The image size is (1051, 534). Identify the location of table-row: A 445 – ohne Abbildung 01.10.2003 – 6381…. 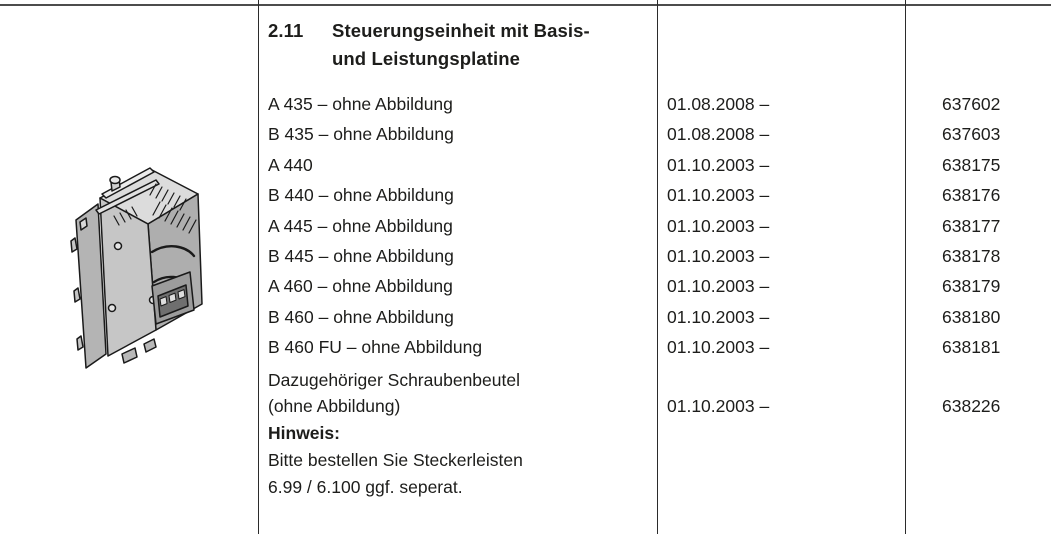
(654, 226).